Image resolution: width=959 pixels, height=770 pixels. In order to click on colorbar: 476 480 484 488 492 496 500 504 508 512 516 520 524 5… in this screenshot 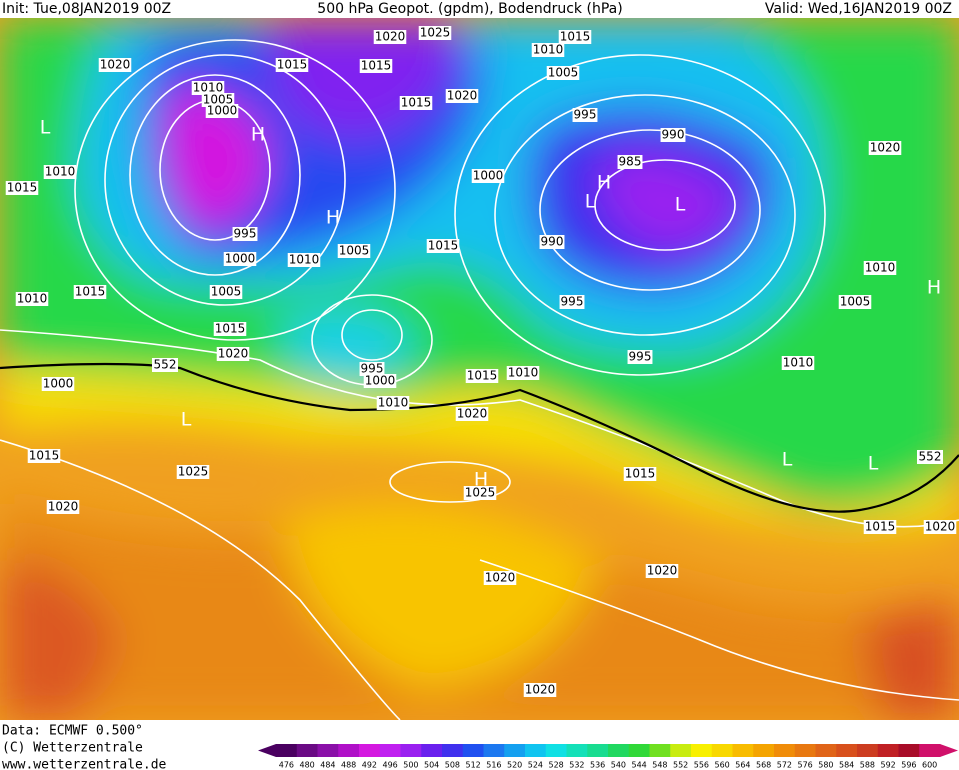, I will do `click(608, 757)`.